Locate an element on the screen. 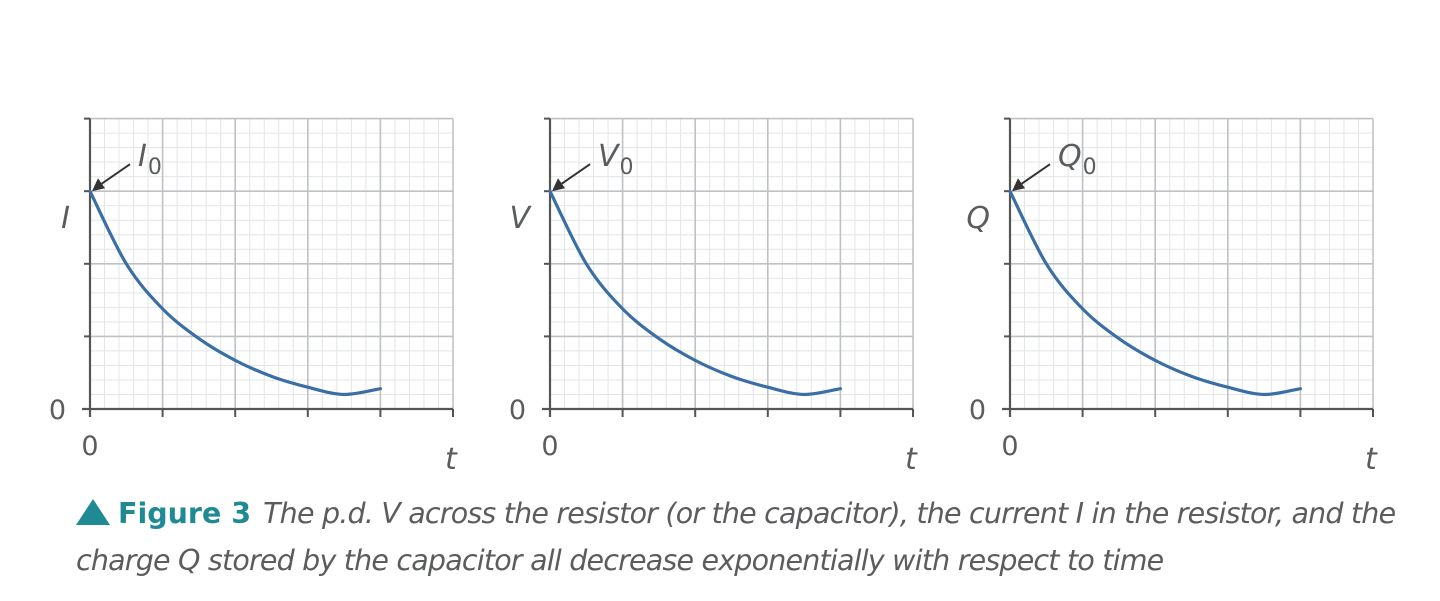  initial-value-label: Q0 is located at coordinates (1077, 159).